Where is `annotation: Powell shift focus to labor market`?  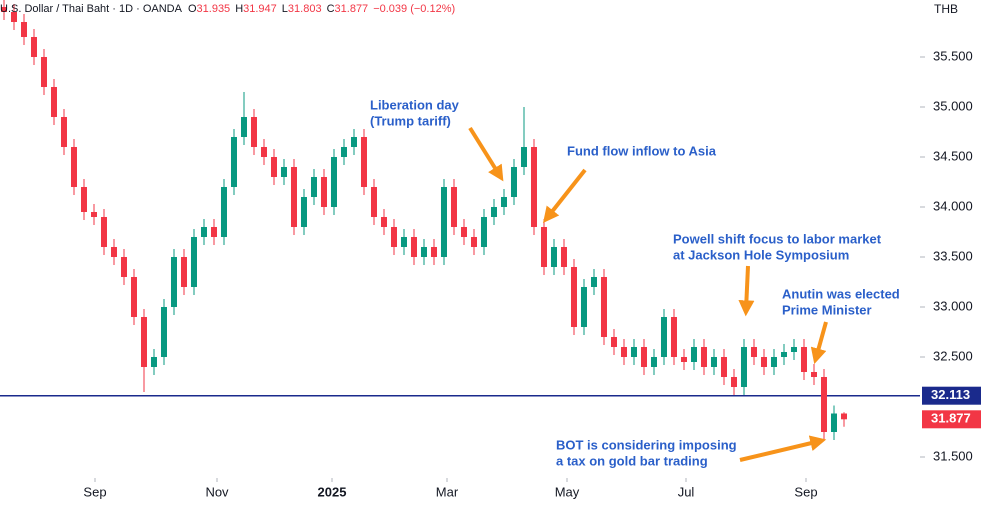
annotation: Powell shift focus to labor market is located at coordinates (777, 238).